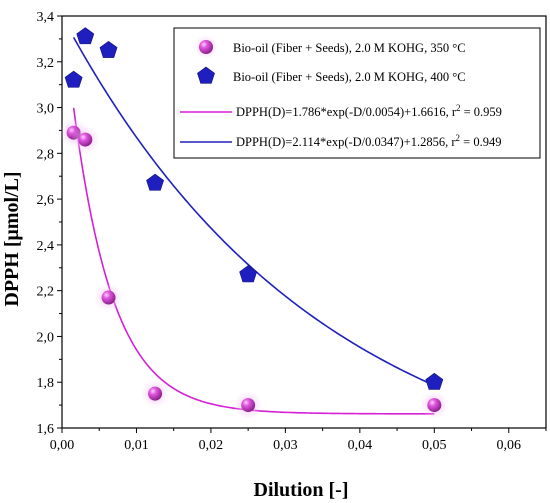  What do you see at coordinates (46, 337) in the screenshot?
I see `y-tick-label: 2,0` at bounding box center [46, 337].